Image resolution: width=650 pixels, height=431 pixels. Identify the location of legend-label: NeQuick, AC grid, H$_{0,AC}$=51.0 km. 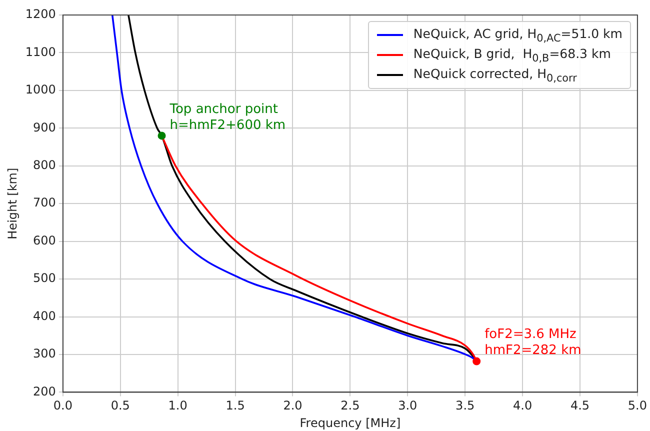
(517, 35).